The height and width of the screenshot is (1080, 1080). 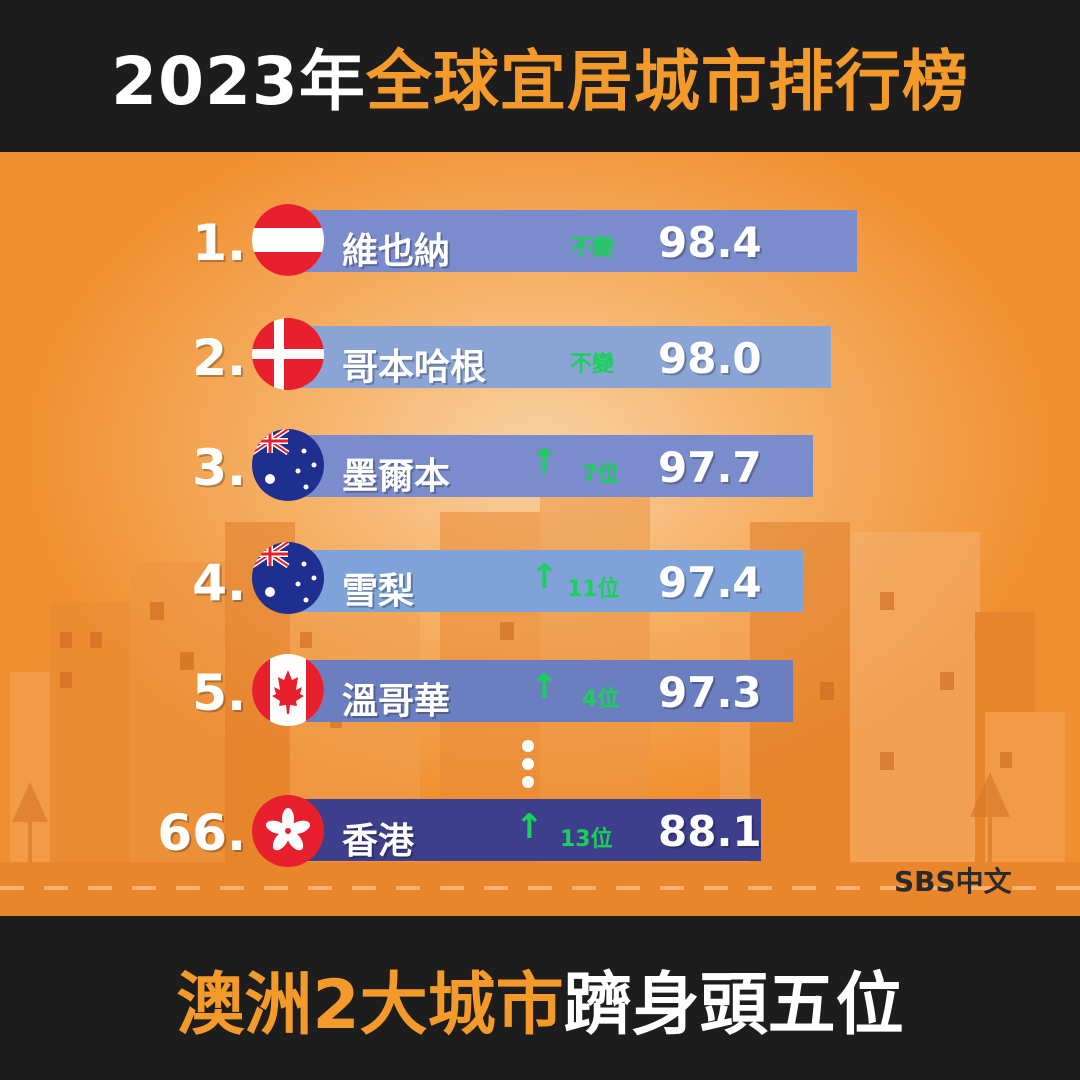 I want to click on rank-number: 3., so click(x=219, y=468).